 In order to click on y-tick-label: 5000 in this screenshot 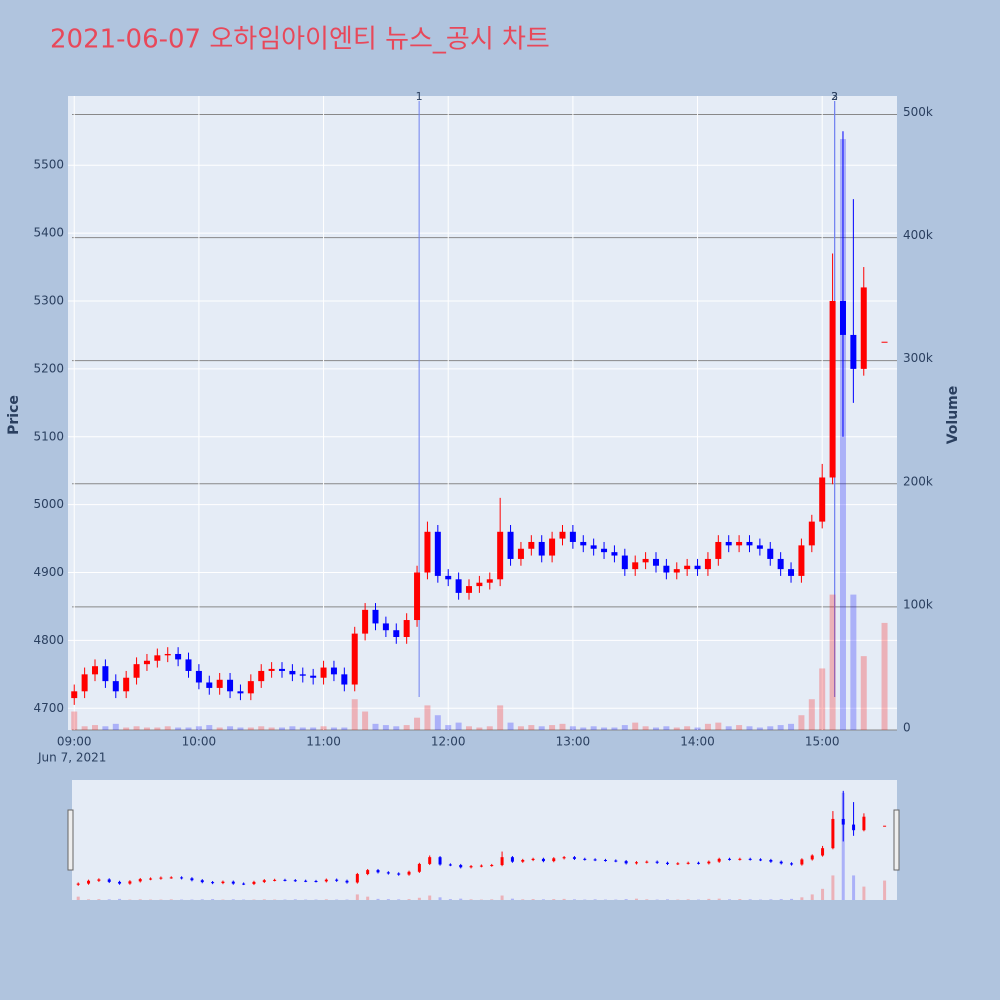, I will do `click(48, 504)`.